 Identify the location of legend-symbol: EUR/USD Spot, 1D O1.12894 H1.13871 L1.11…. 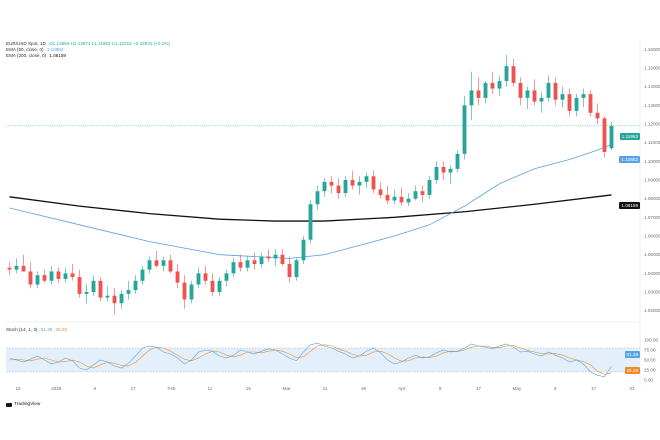
(88, 44).